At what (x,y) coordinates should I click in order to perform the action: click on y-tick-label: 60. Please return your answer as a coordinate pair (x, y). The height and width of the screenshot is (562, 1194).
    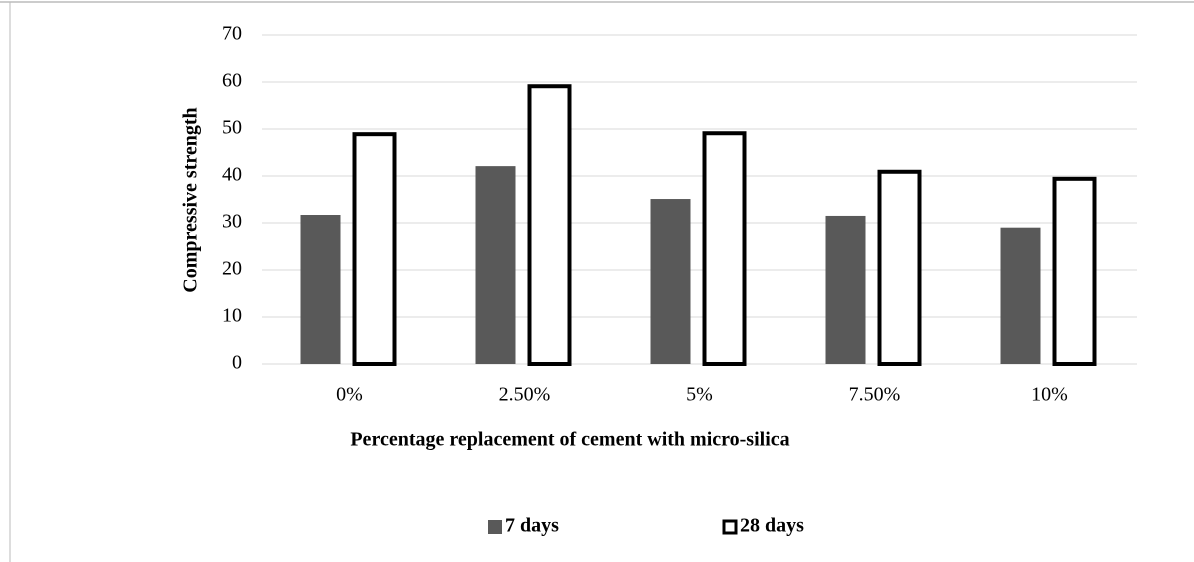
    Looking at the image, I should click on (232, 81).